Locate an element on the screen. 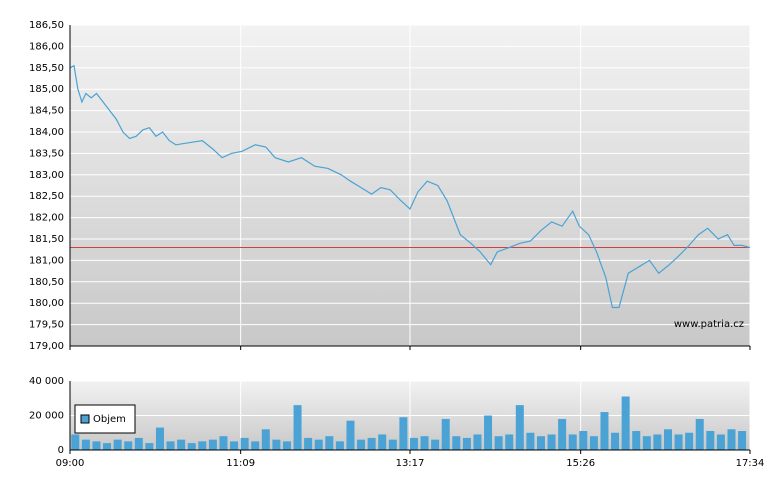 This screenshot has width=780, height=490. x-tick-label: 15:26 is located at coordinates (580, 463).